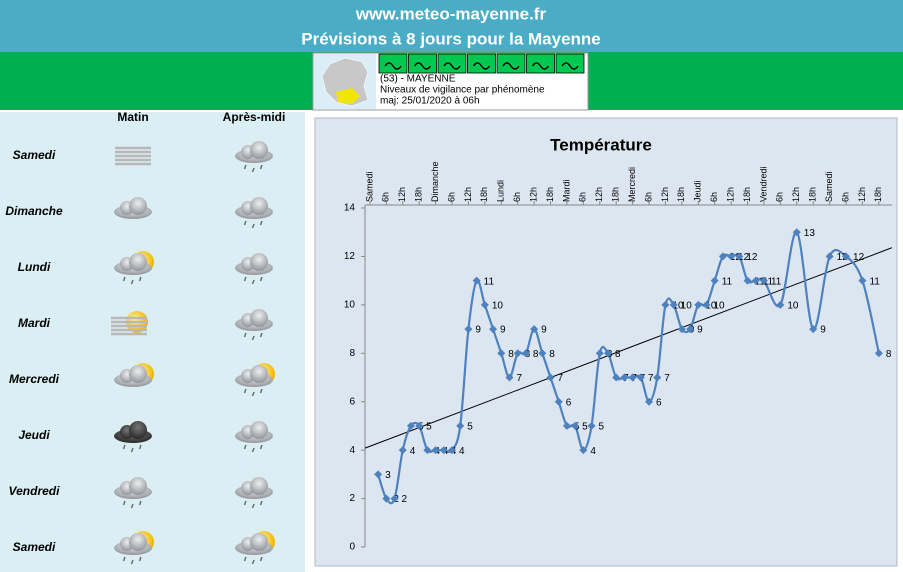 The height and width of the screenshot is (572, 903). Describe the element at coordinates (369, 186) in the screenshot. I see `x-tick-label: Samedi` at that location.